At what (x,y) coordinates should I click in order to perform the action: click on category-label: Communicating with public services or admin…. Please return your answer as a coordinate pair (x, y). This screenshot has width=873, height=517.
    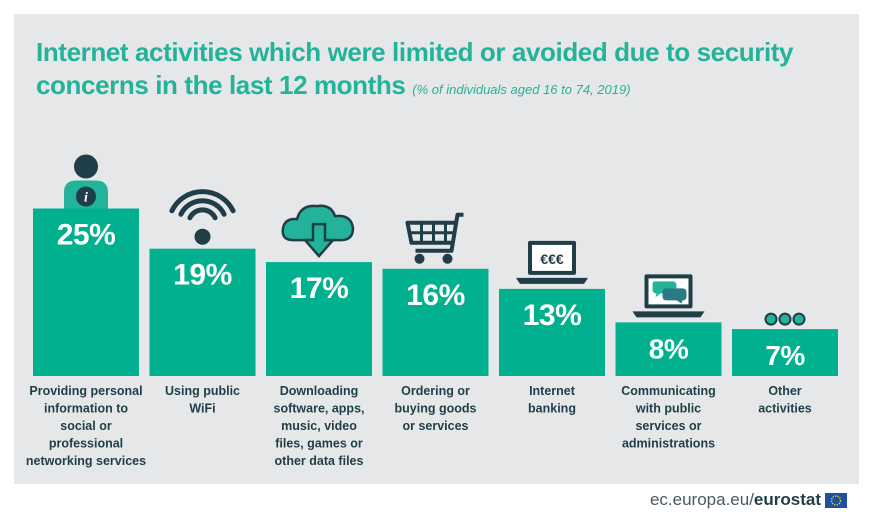
    Looking at the image, I should click on (668, 417).